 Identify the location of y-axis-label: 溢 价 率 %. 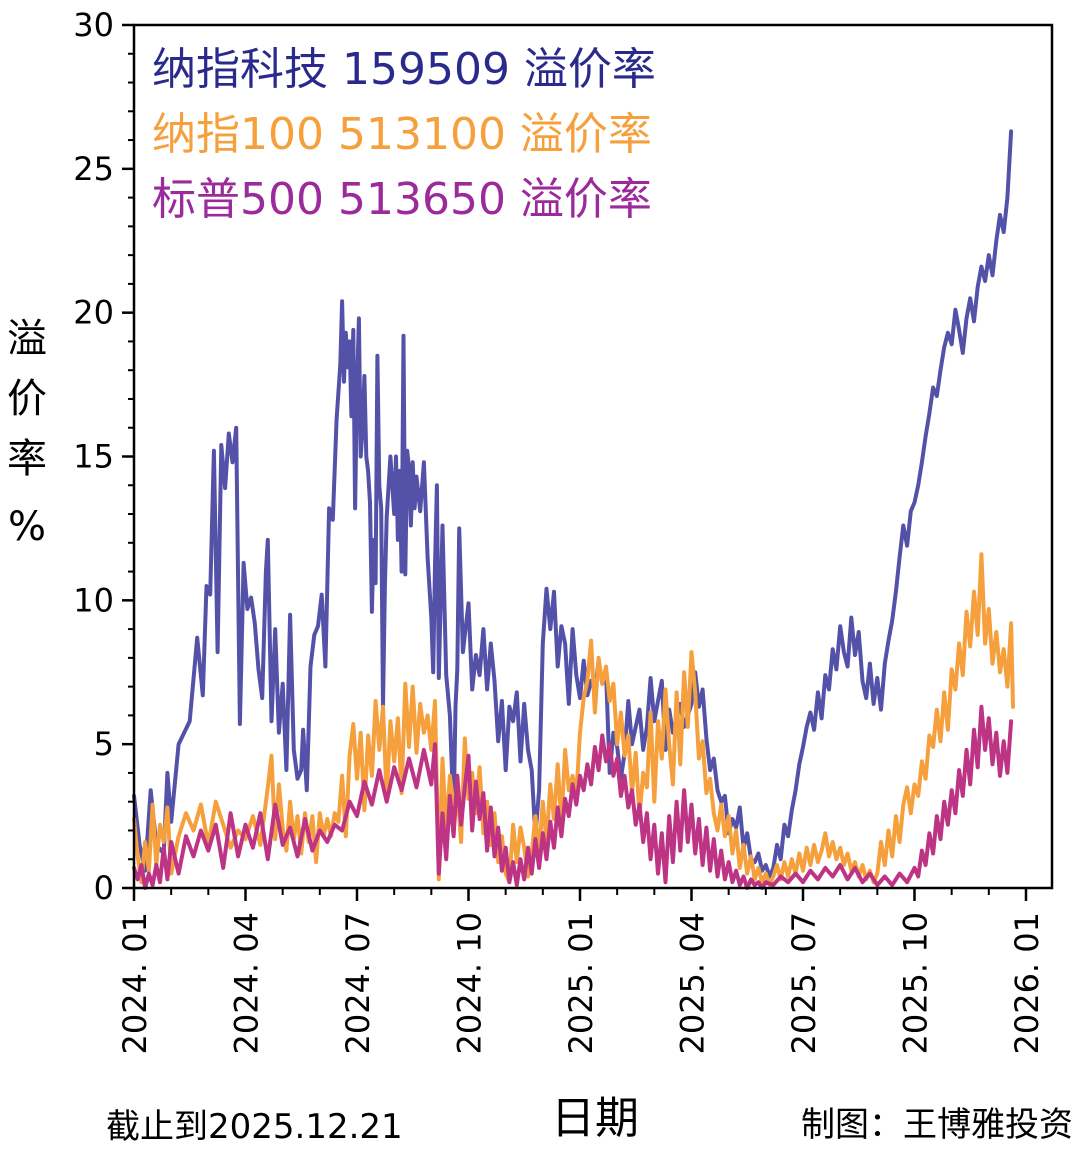
(27, 433).